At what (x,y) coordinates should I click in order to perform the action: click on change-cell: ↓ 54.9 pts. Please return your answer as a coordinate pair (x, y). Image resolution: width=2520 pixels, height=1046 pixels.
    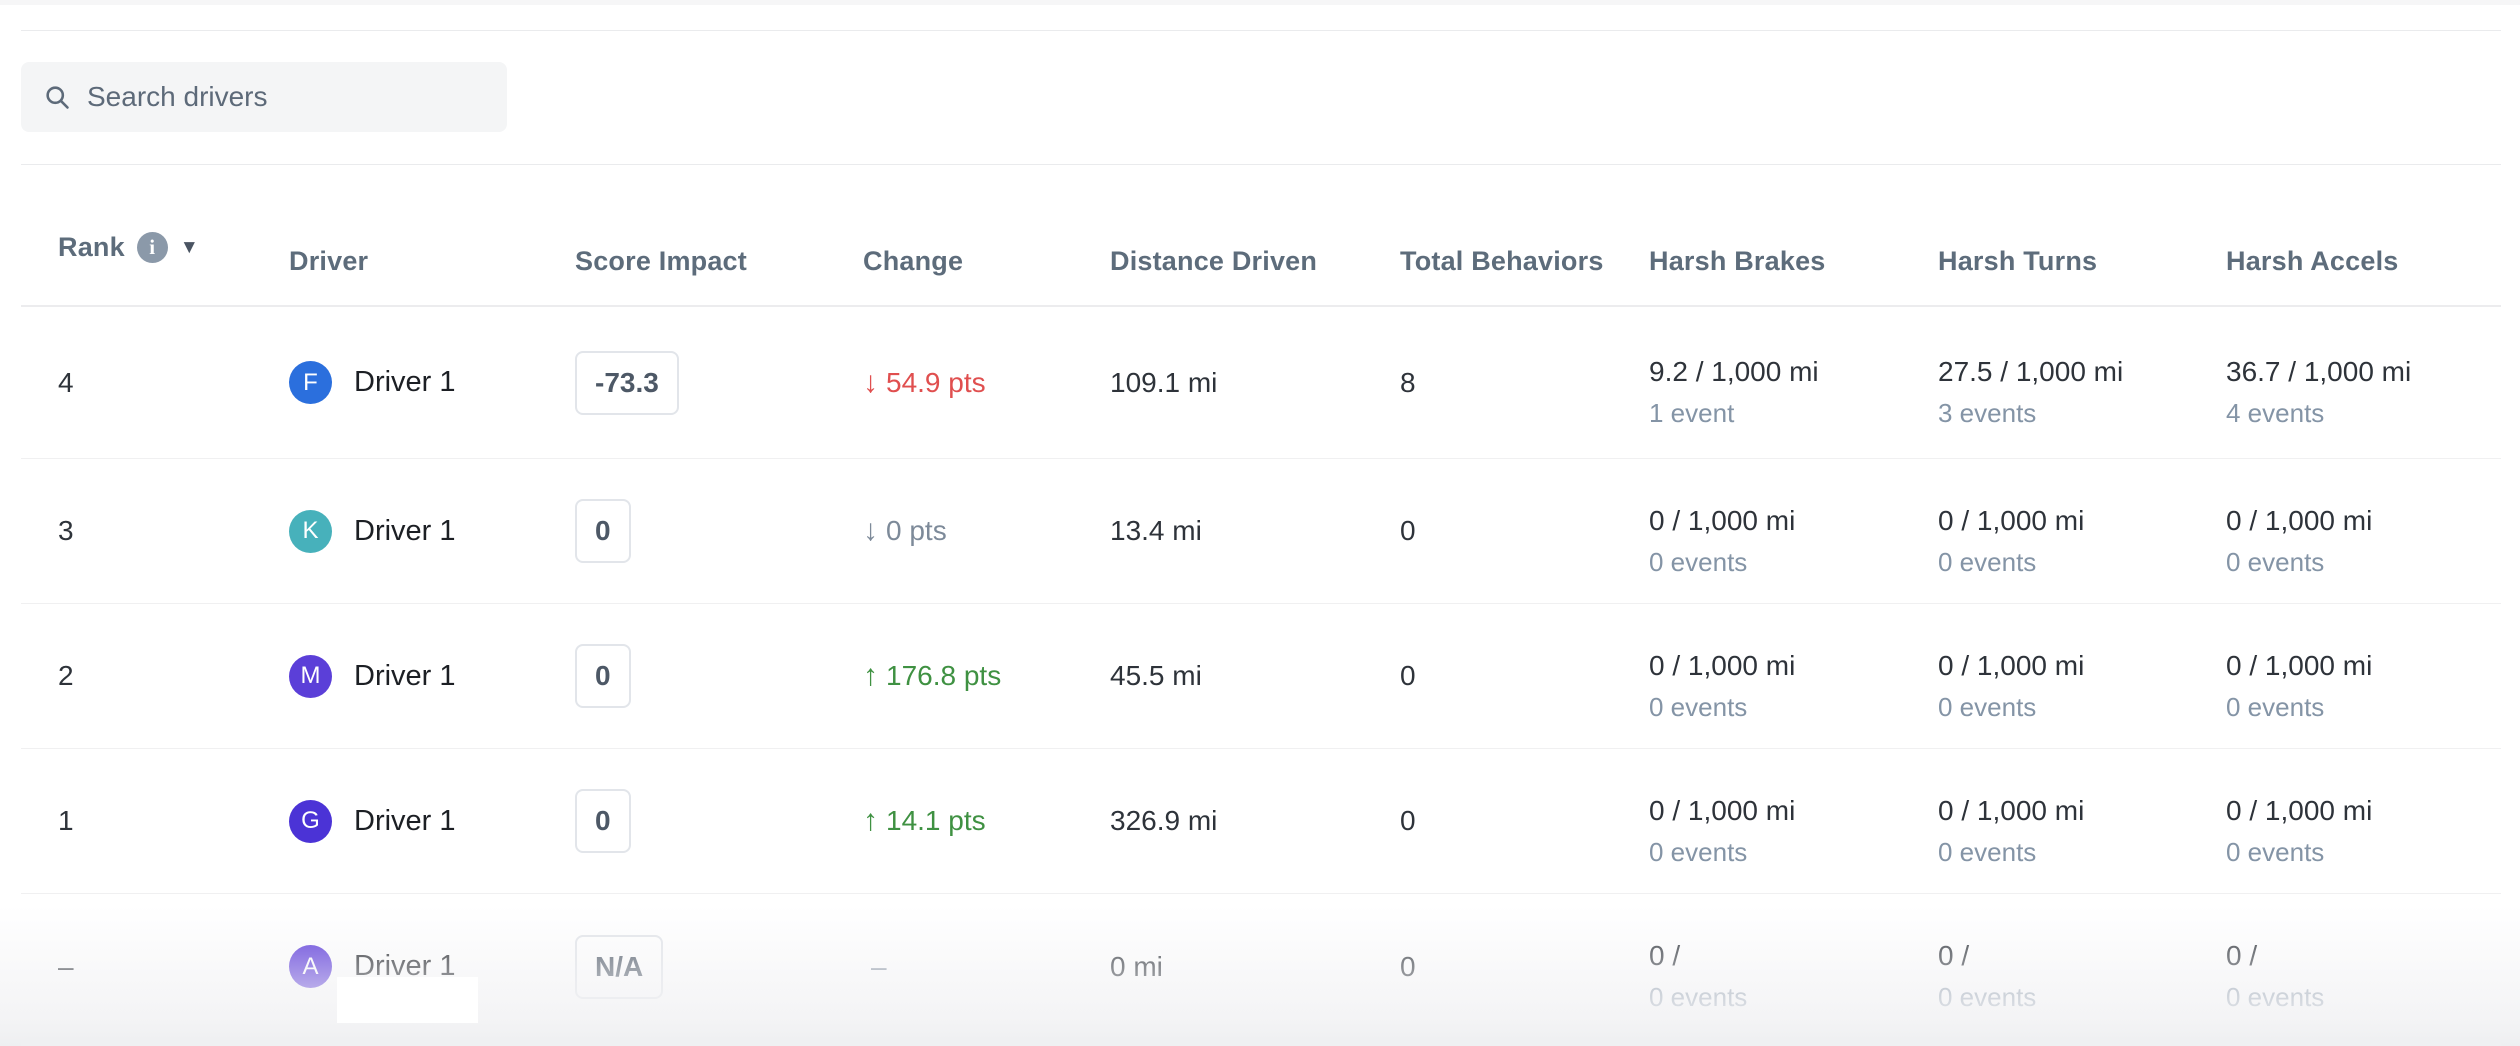
    Looking at the image, I should click on (986, 383).